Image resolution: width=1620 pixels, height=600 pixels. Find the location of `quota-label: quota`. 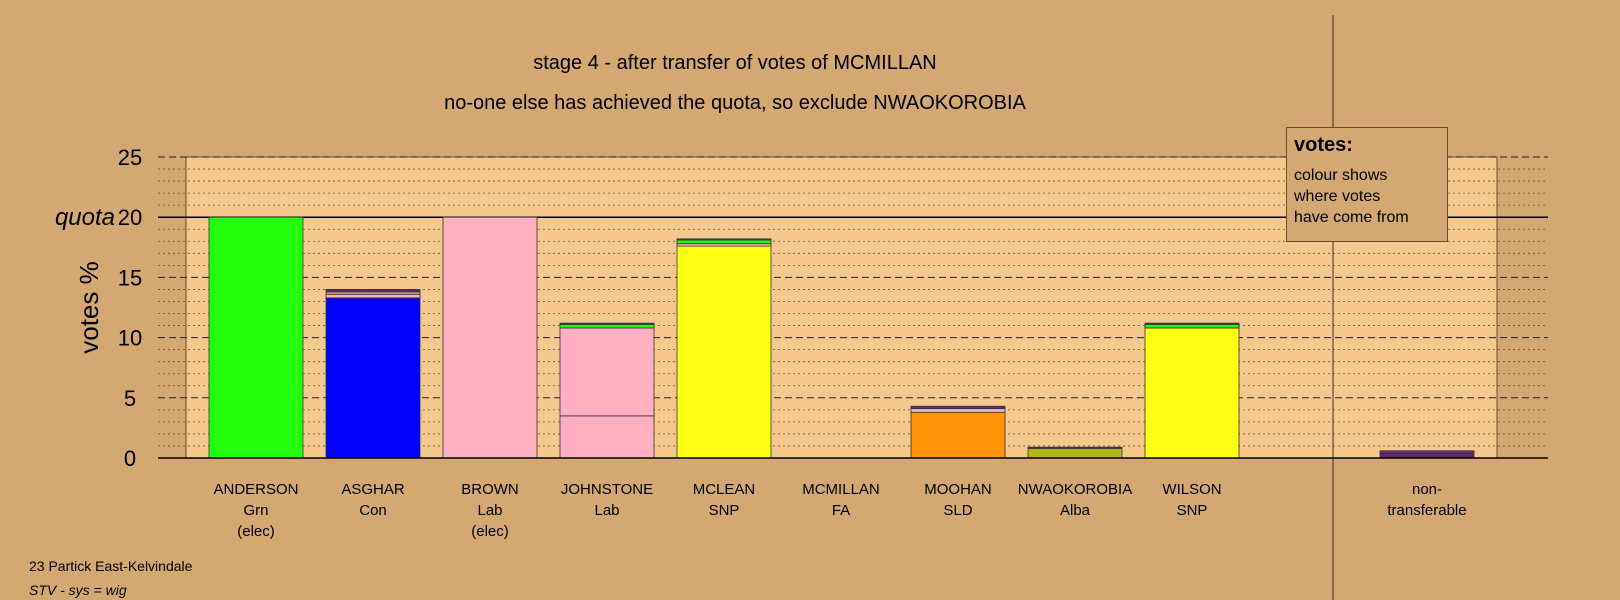

quota-label: quota is located at coordinates (85, 217).